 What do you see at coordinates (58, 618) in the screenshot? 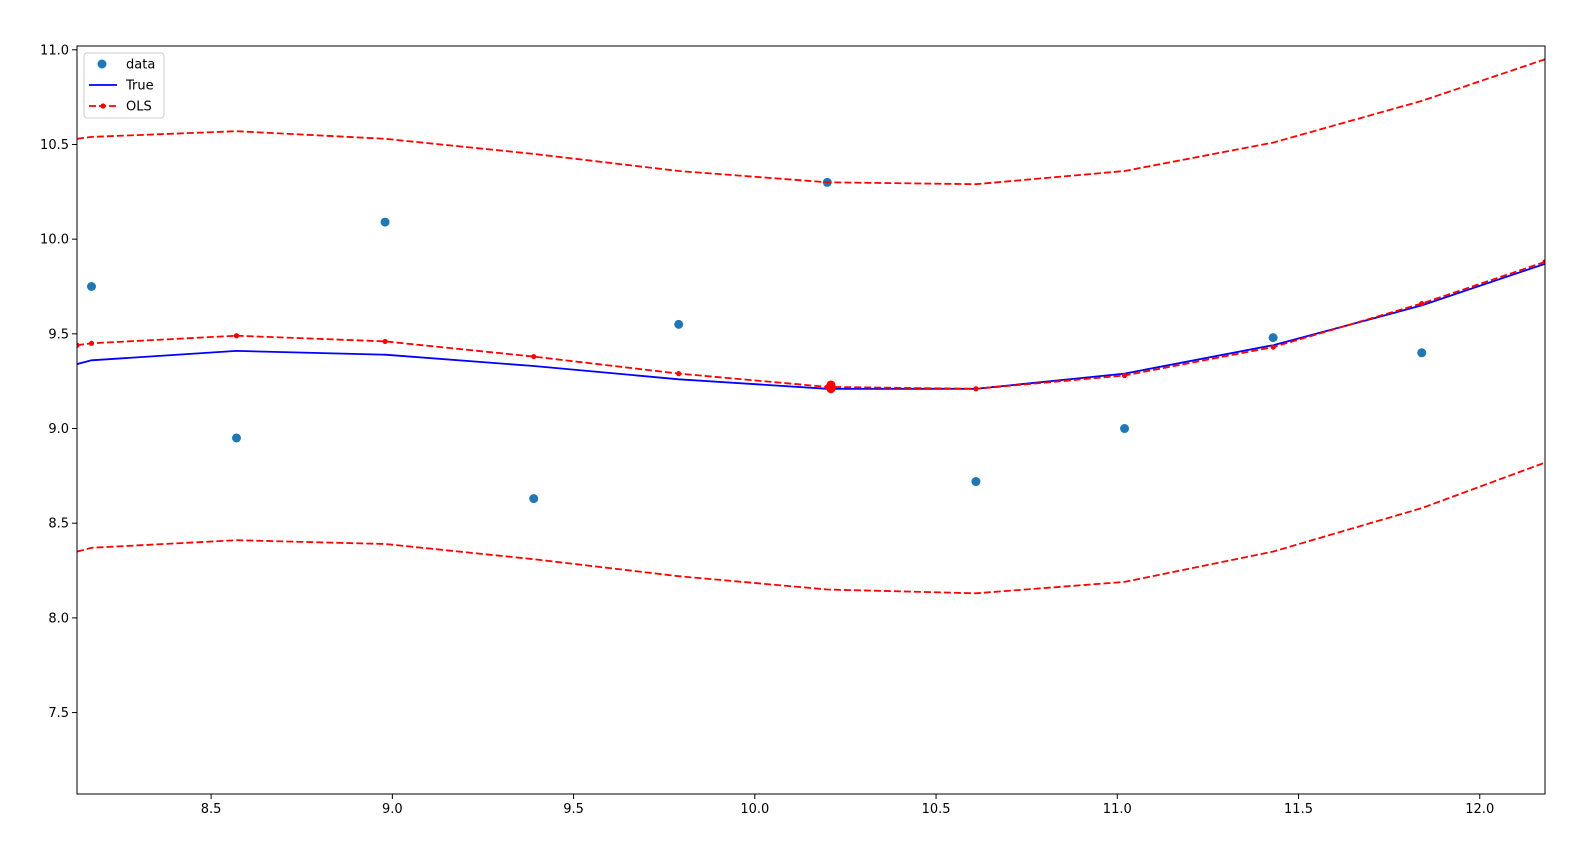
I see `y-tick-label: 8.0` at bounding box center [58, 618].